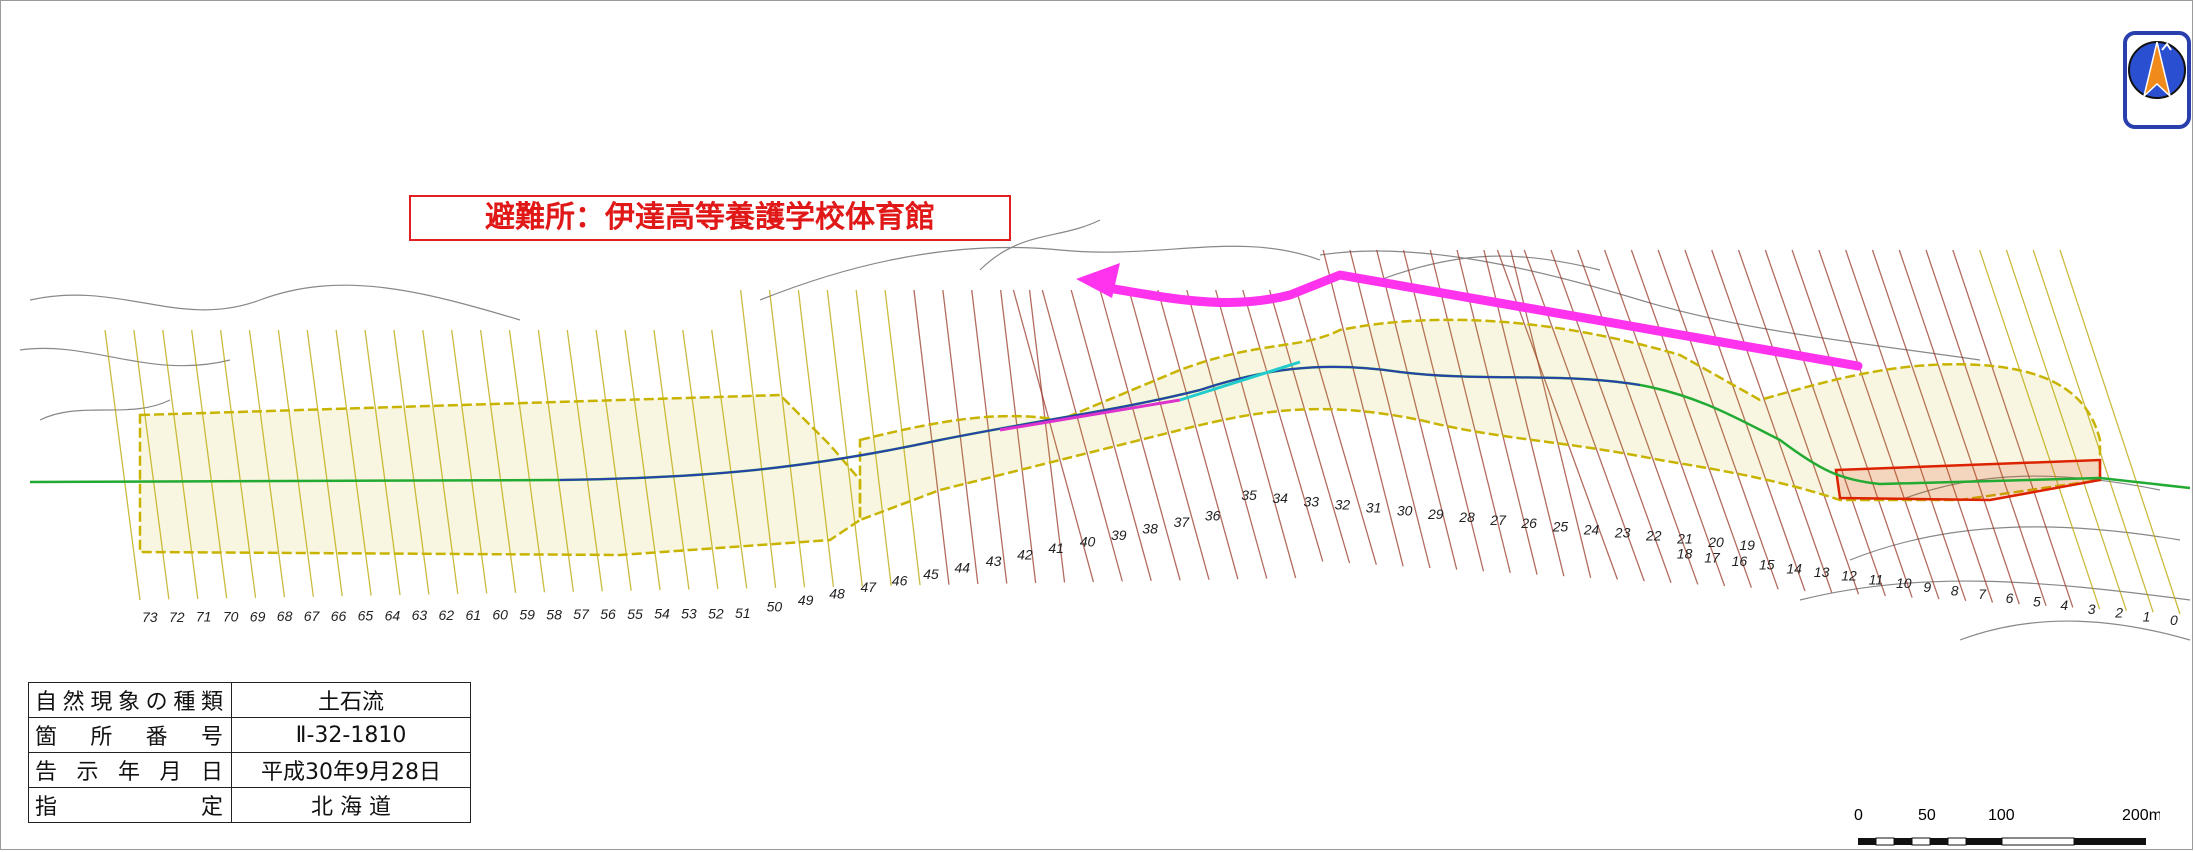 The width and height of the screenshot is (2195, 852). Describe the element at coordinates (1767, 565) in the screenshot. I see `section-number-label: 15` at that location.